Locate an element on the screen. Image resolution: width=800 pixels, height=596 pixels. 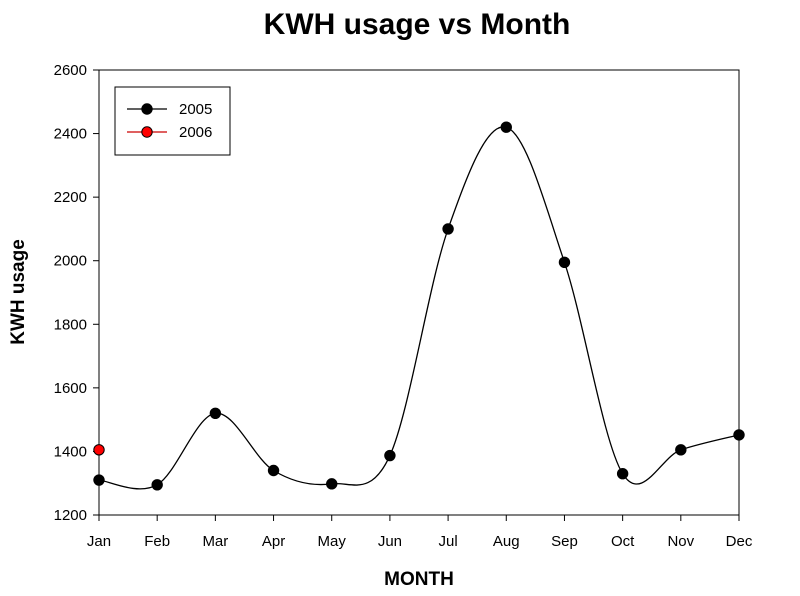
data-point-2006-Jan is located at coordinates (99, 450).